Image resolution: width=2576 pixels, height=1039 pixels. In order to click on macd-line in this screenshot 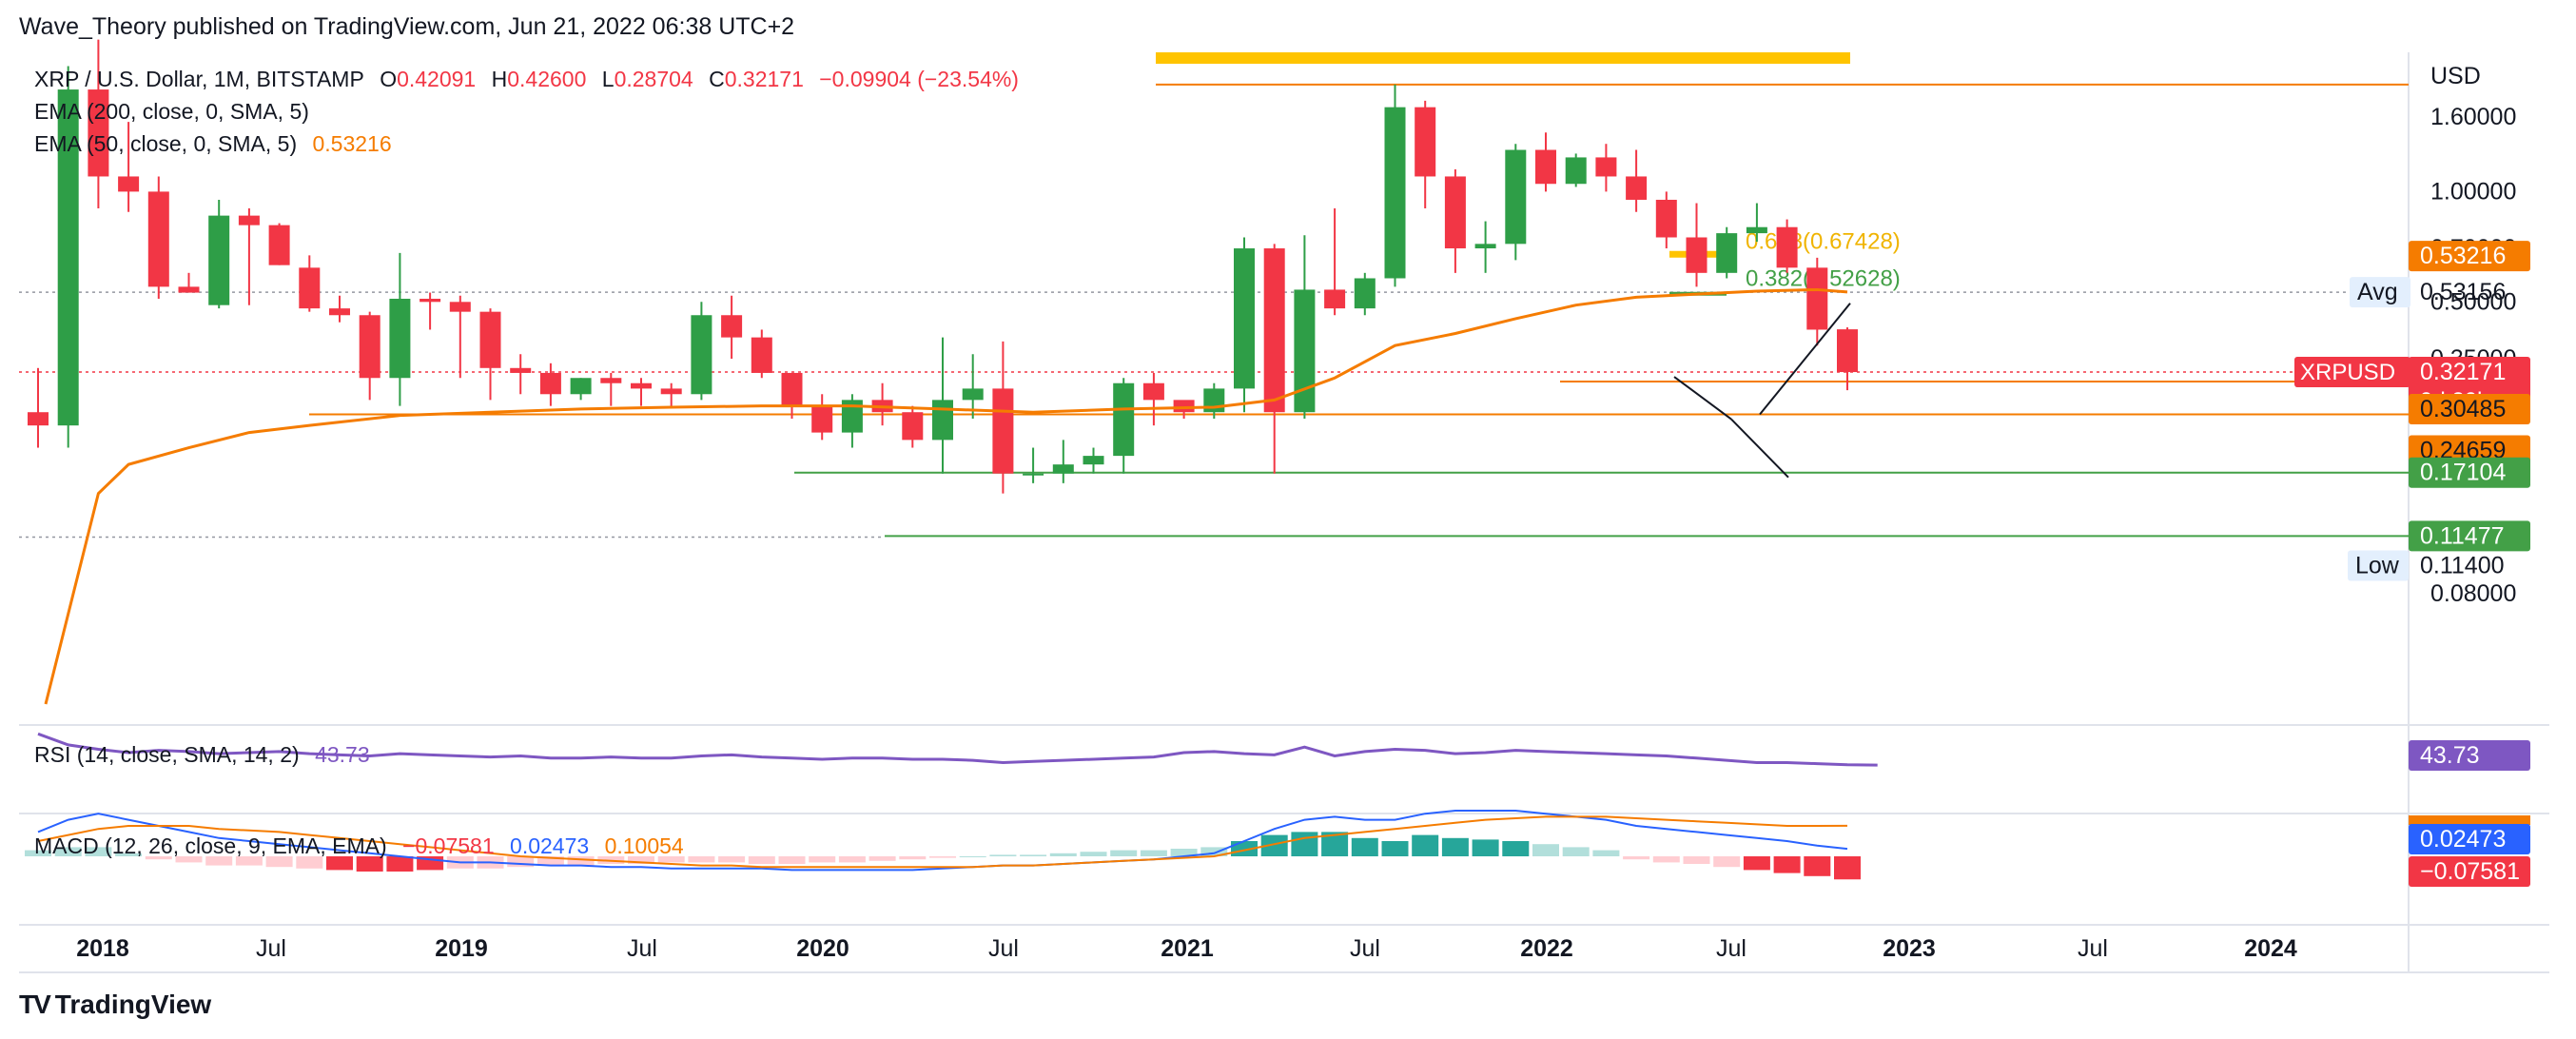, I will do `click(942, 841)`.